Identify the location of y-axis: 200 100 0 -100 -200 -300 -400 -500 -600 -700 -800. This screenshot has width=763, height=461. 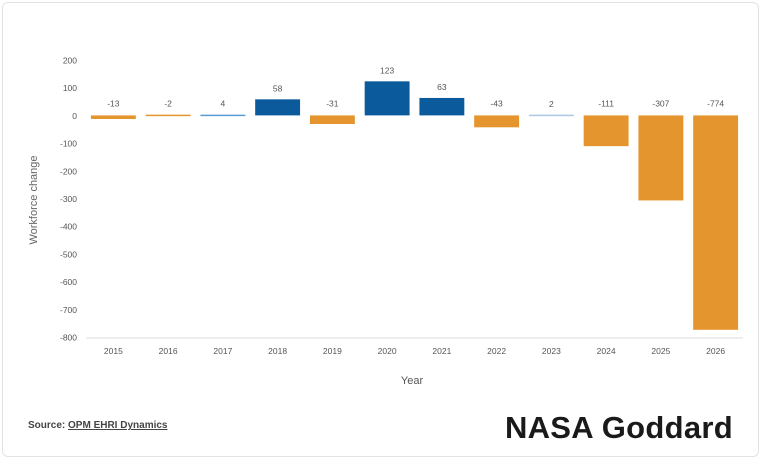
(68, 199).